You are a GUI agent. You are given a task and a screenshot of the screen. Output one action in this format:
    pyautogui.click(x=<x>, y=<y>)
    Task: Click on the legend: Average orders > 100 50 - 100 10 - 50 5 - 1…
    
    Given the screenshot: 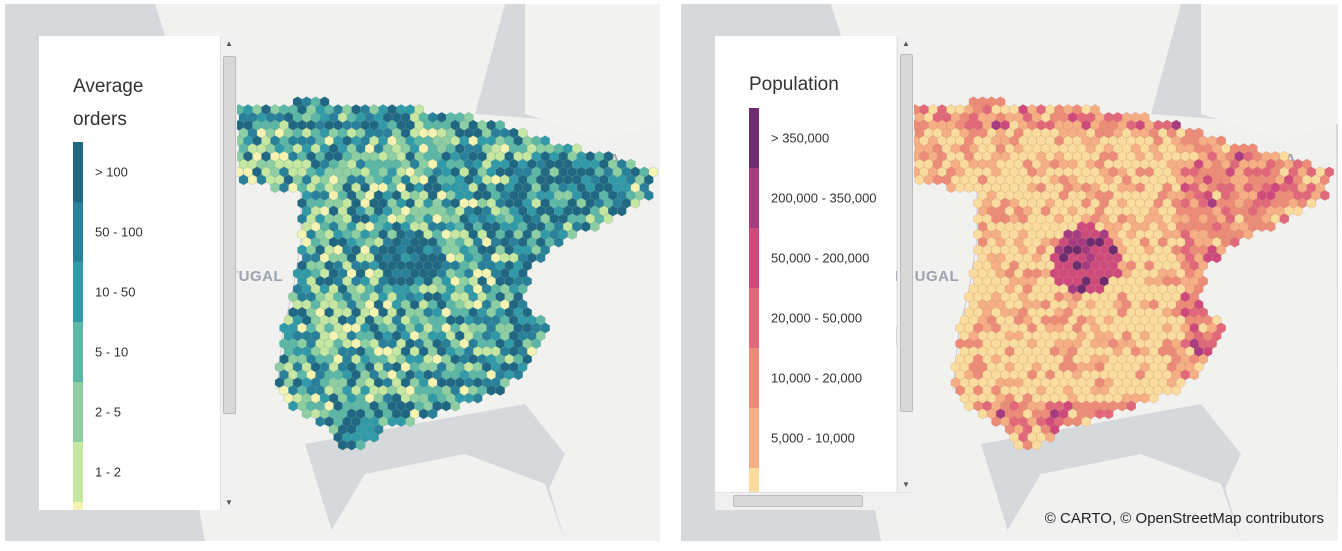 What is the action you would take?
    pyautogui.click(x=129, y=273)
    